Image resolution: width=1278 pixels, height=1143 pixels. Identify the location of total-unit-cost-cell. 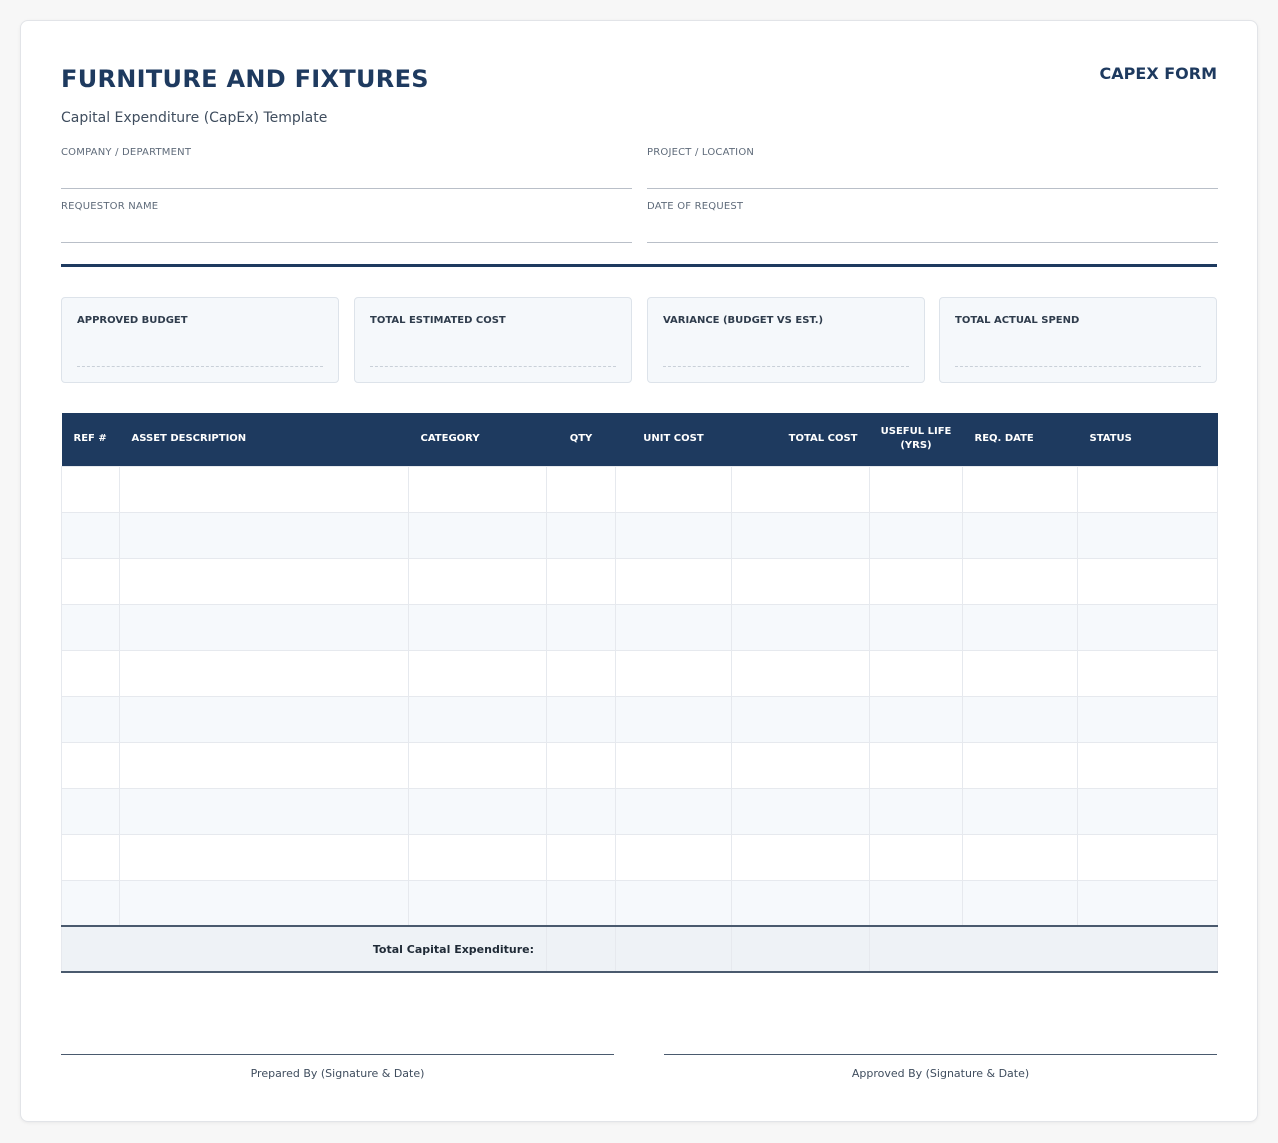
(673, 949).